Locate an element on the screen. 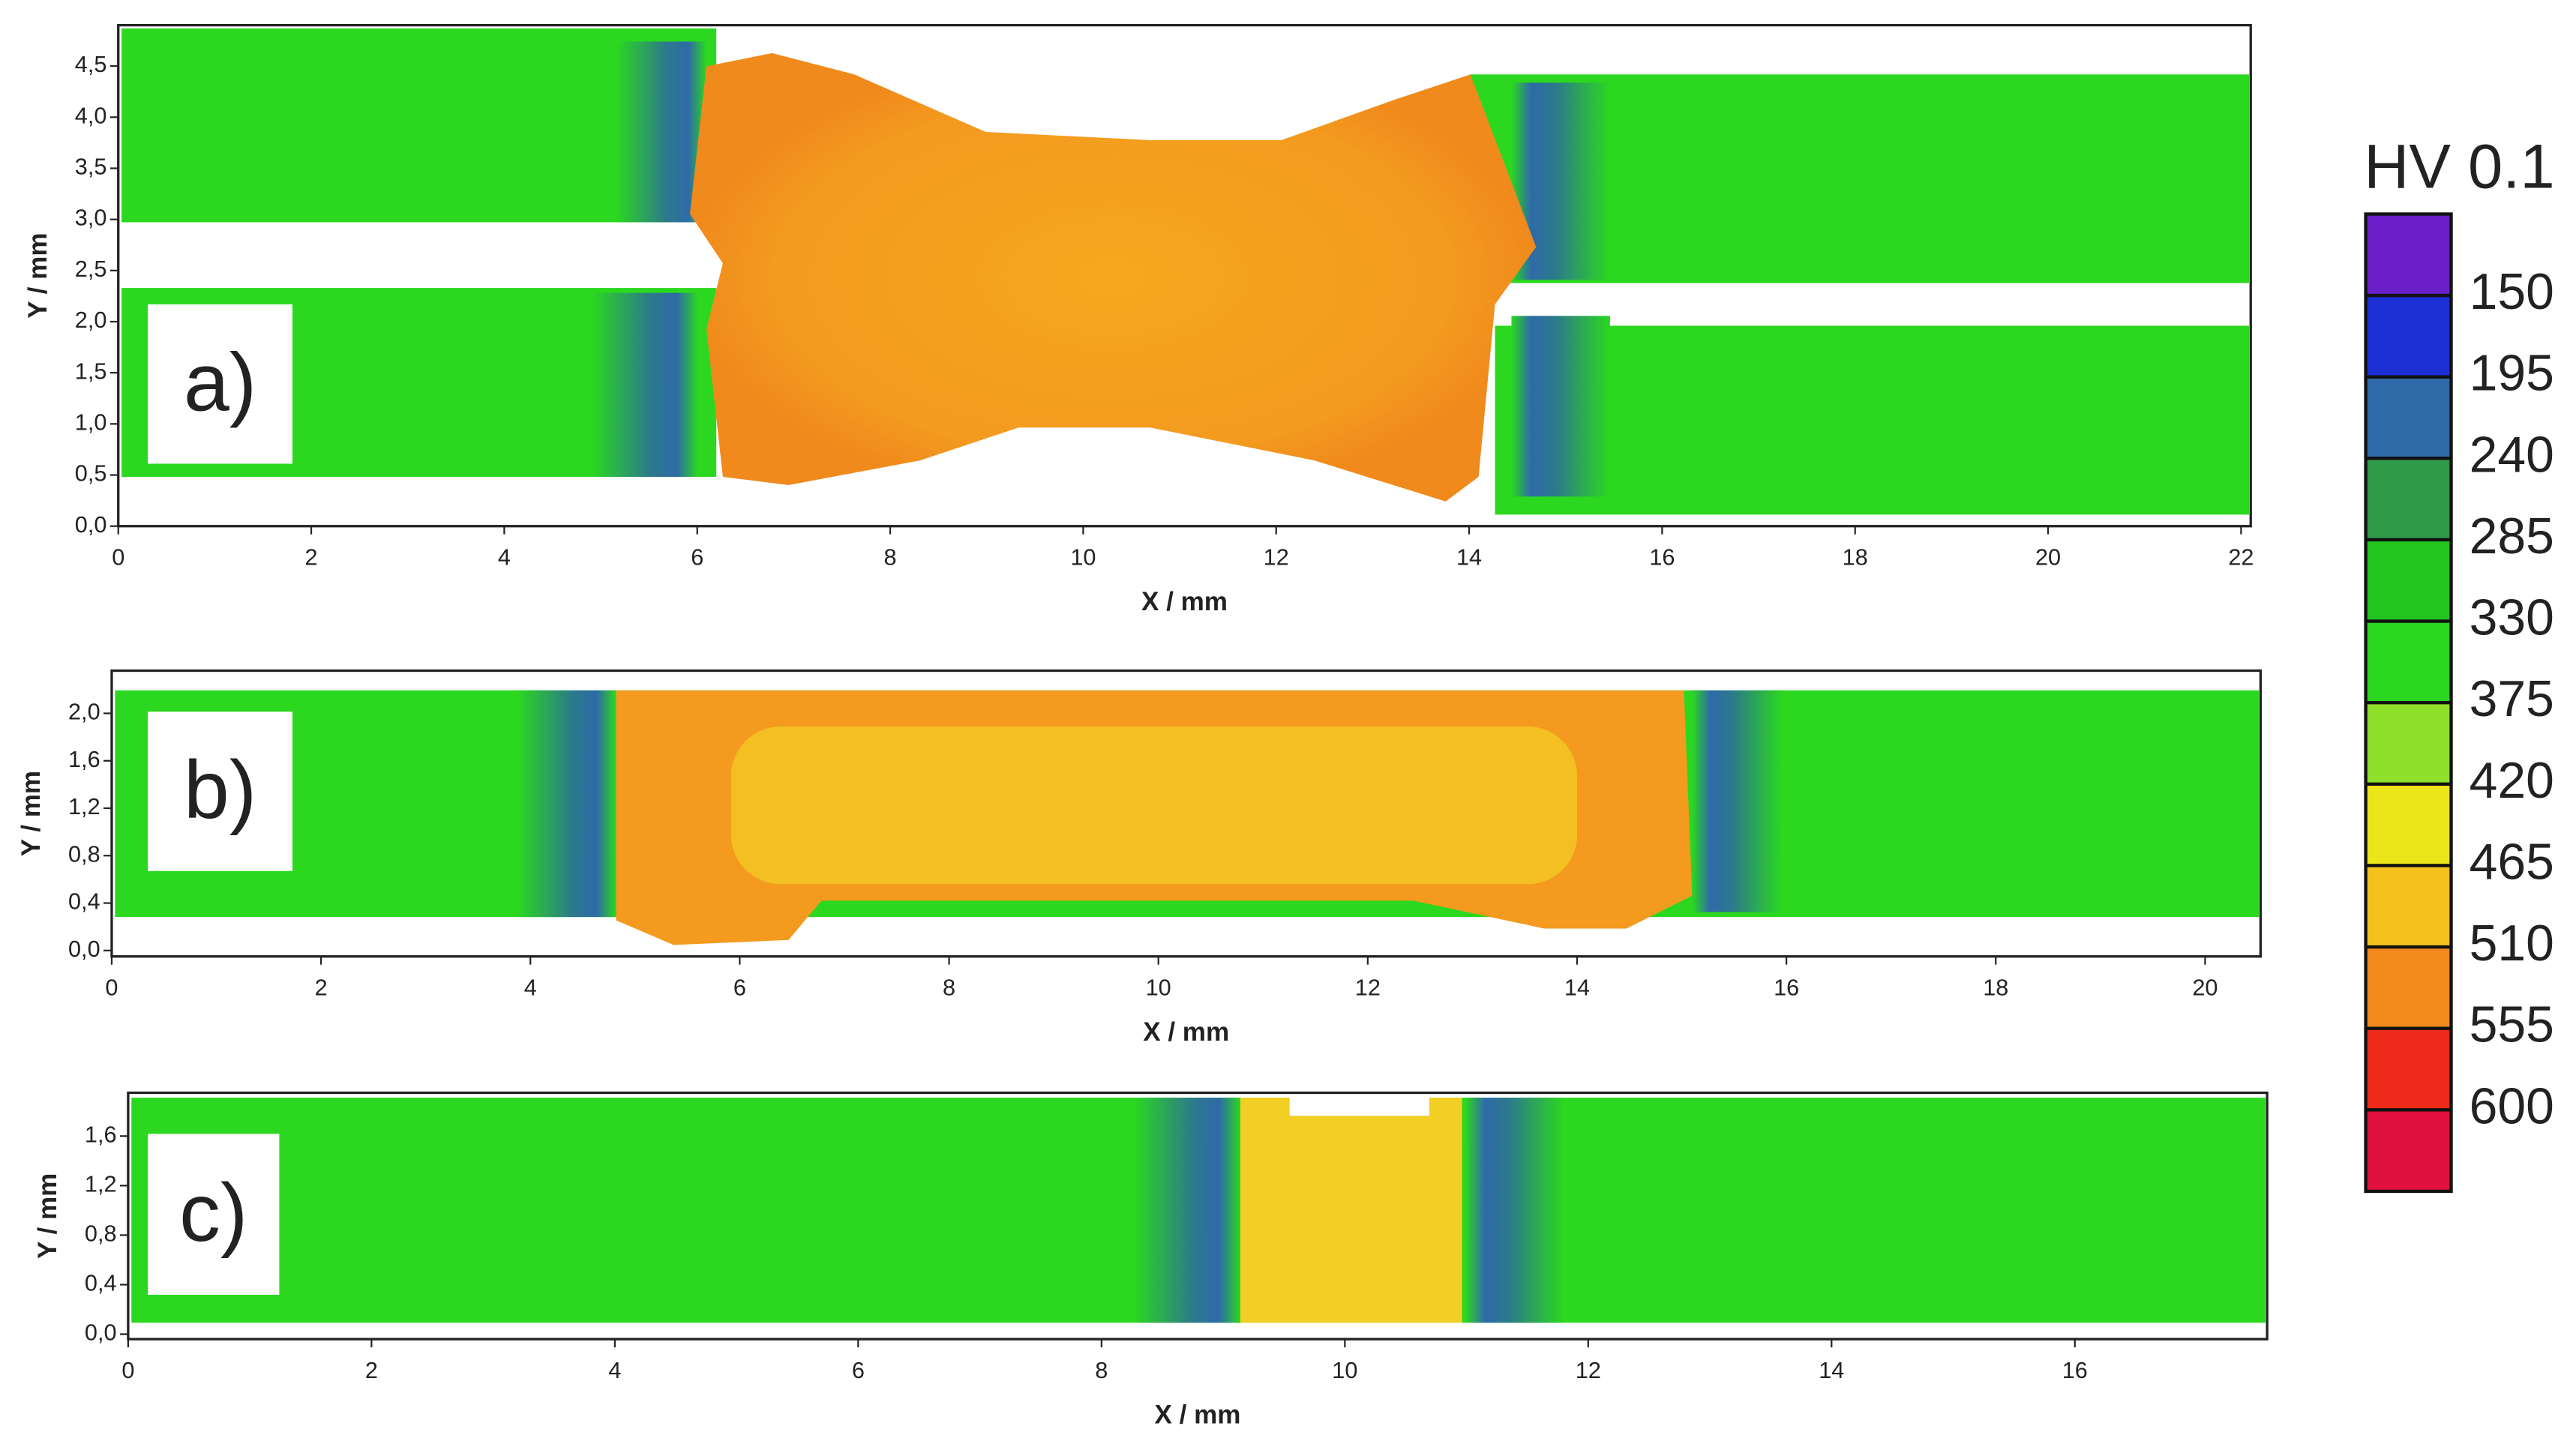 The height and width of the screenshot is (1453, 2576). colorbar-title: HV 0.1 is located at coordinates (2459, 167).